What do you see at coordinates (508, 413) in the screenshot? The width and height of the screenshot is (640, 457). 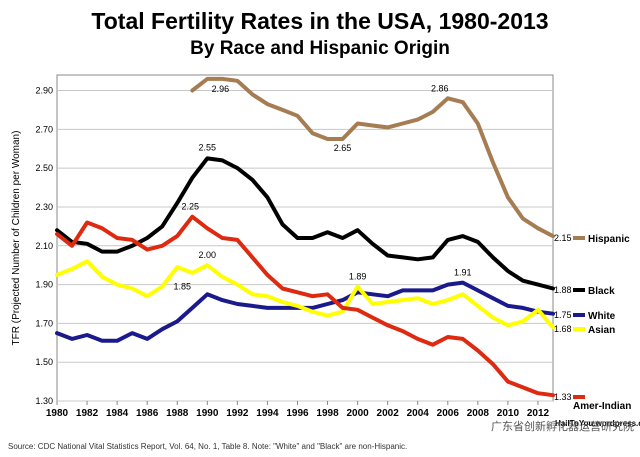 I see `x-tick-label: 2010` at bounding box center [508, 413].